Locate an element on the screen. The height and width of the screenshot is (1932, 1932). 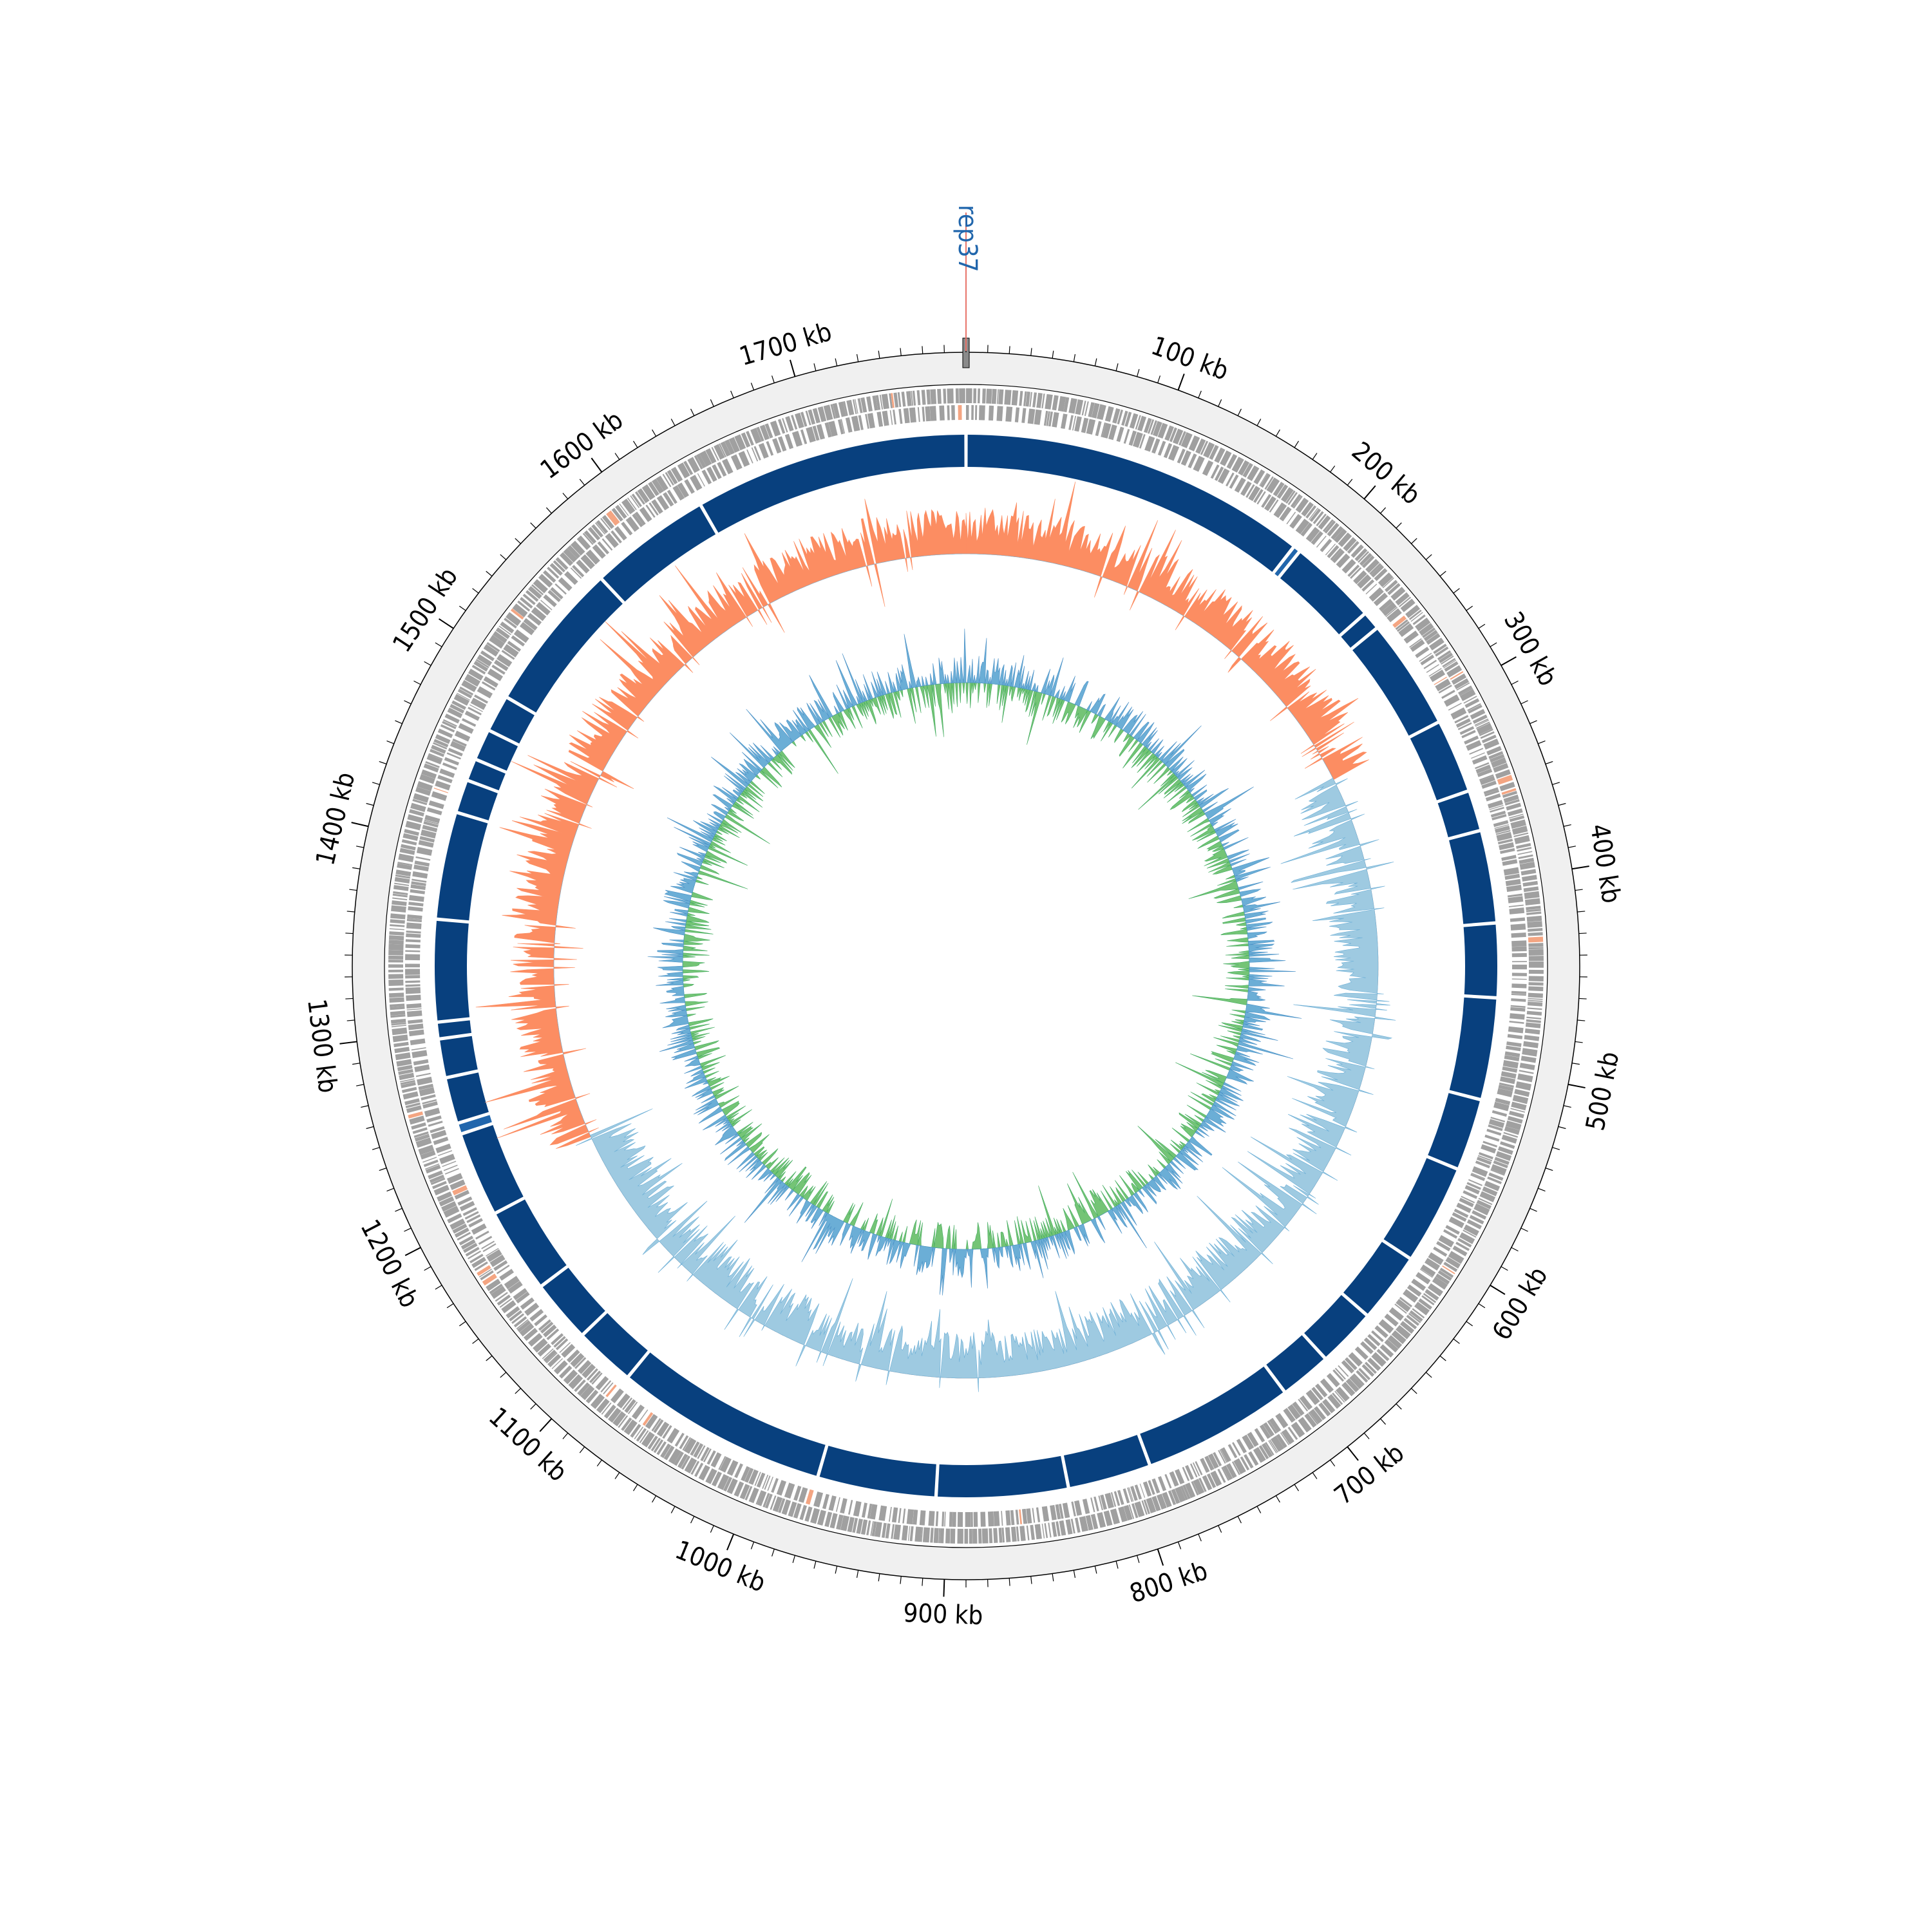
tick-label-900-kb: 900 kb is located at coordinates (943, 1614).